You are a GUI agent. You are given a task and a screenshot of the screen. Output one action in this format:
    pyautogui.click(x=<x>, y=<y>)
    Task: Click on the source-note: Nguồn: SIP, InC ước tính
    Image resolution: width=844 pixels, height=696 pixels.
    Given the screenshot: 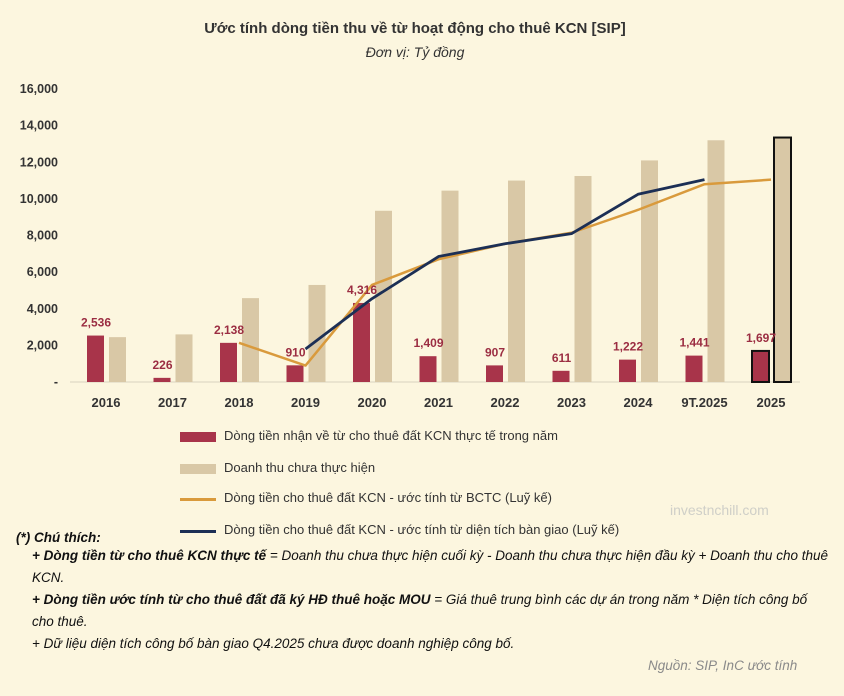 What is the action you would take?
    pyautogui.click(x=723, y=665)
    